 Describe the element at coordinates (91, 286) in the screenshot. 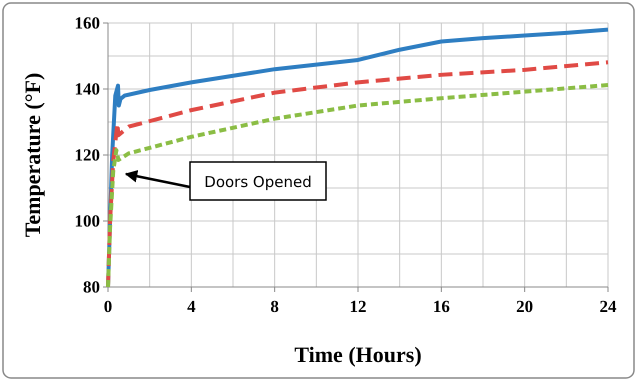

I see `y-tick-label: 80` at that location.